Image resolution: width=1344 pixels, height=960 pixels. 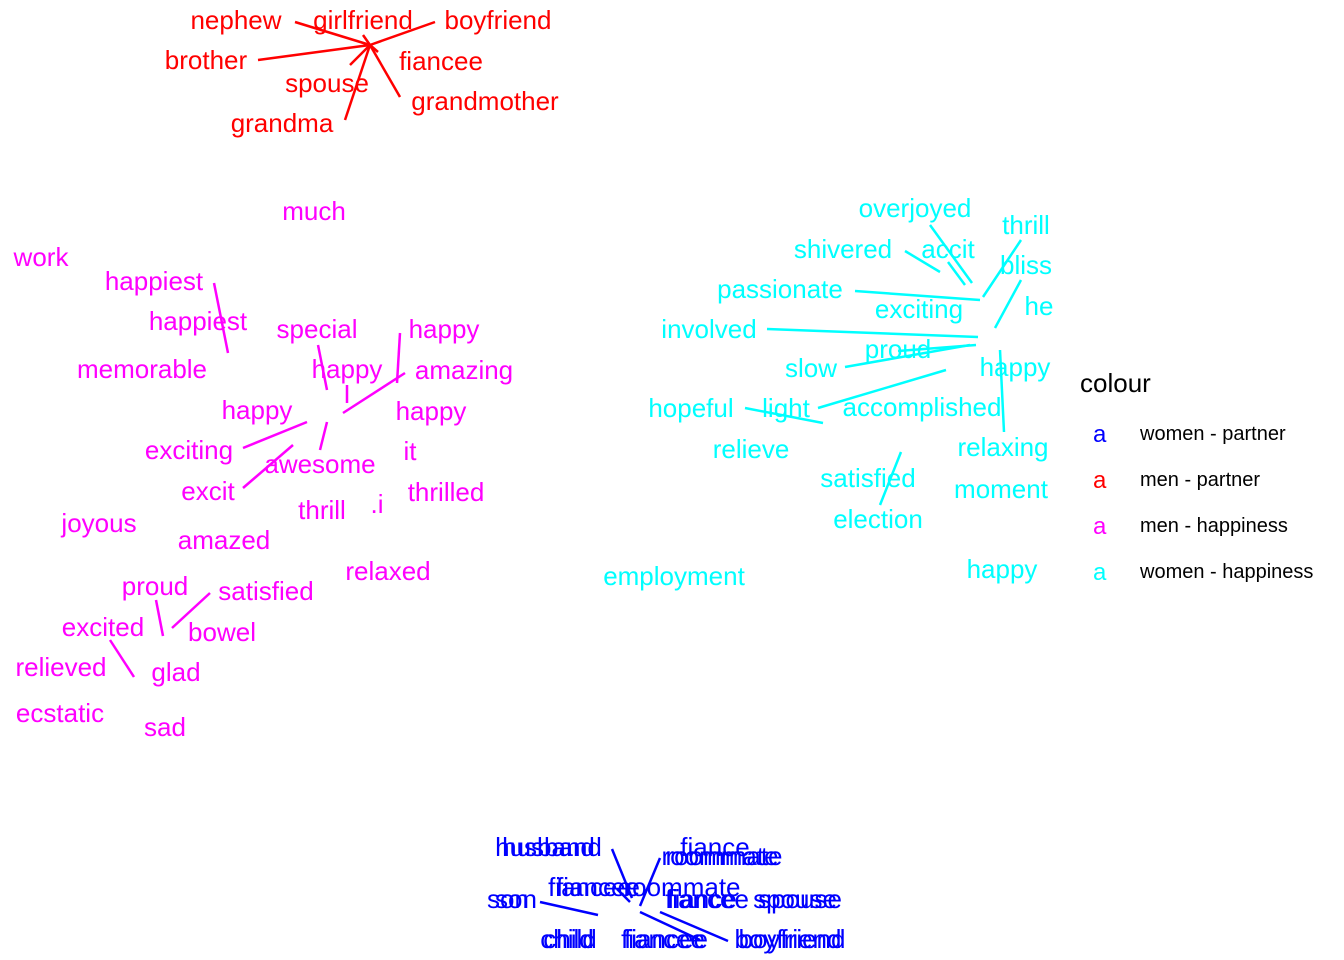 What do you see at coordinates (103, 627) in the screenshot?
I see `word-label: excited` at bounding box center [103, 627].